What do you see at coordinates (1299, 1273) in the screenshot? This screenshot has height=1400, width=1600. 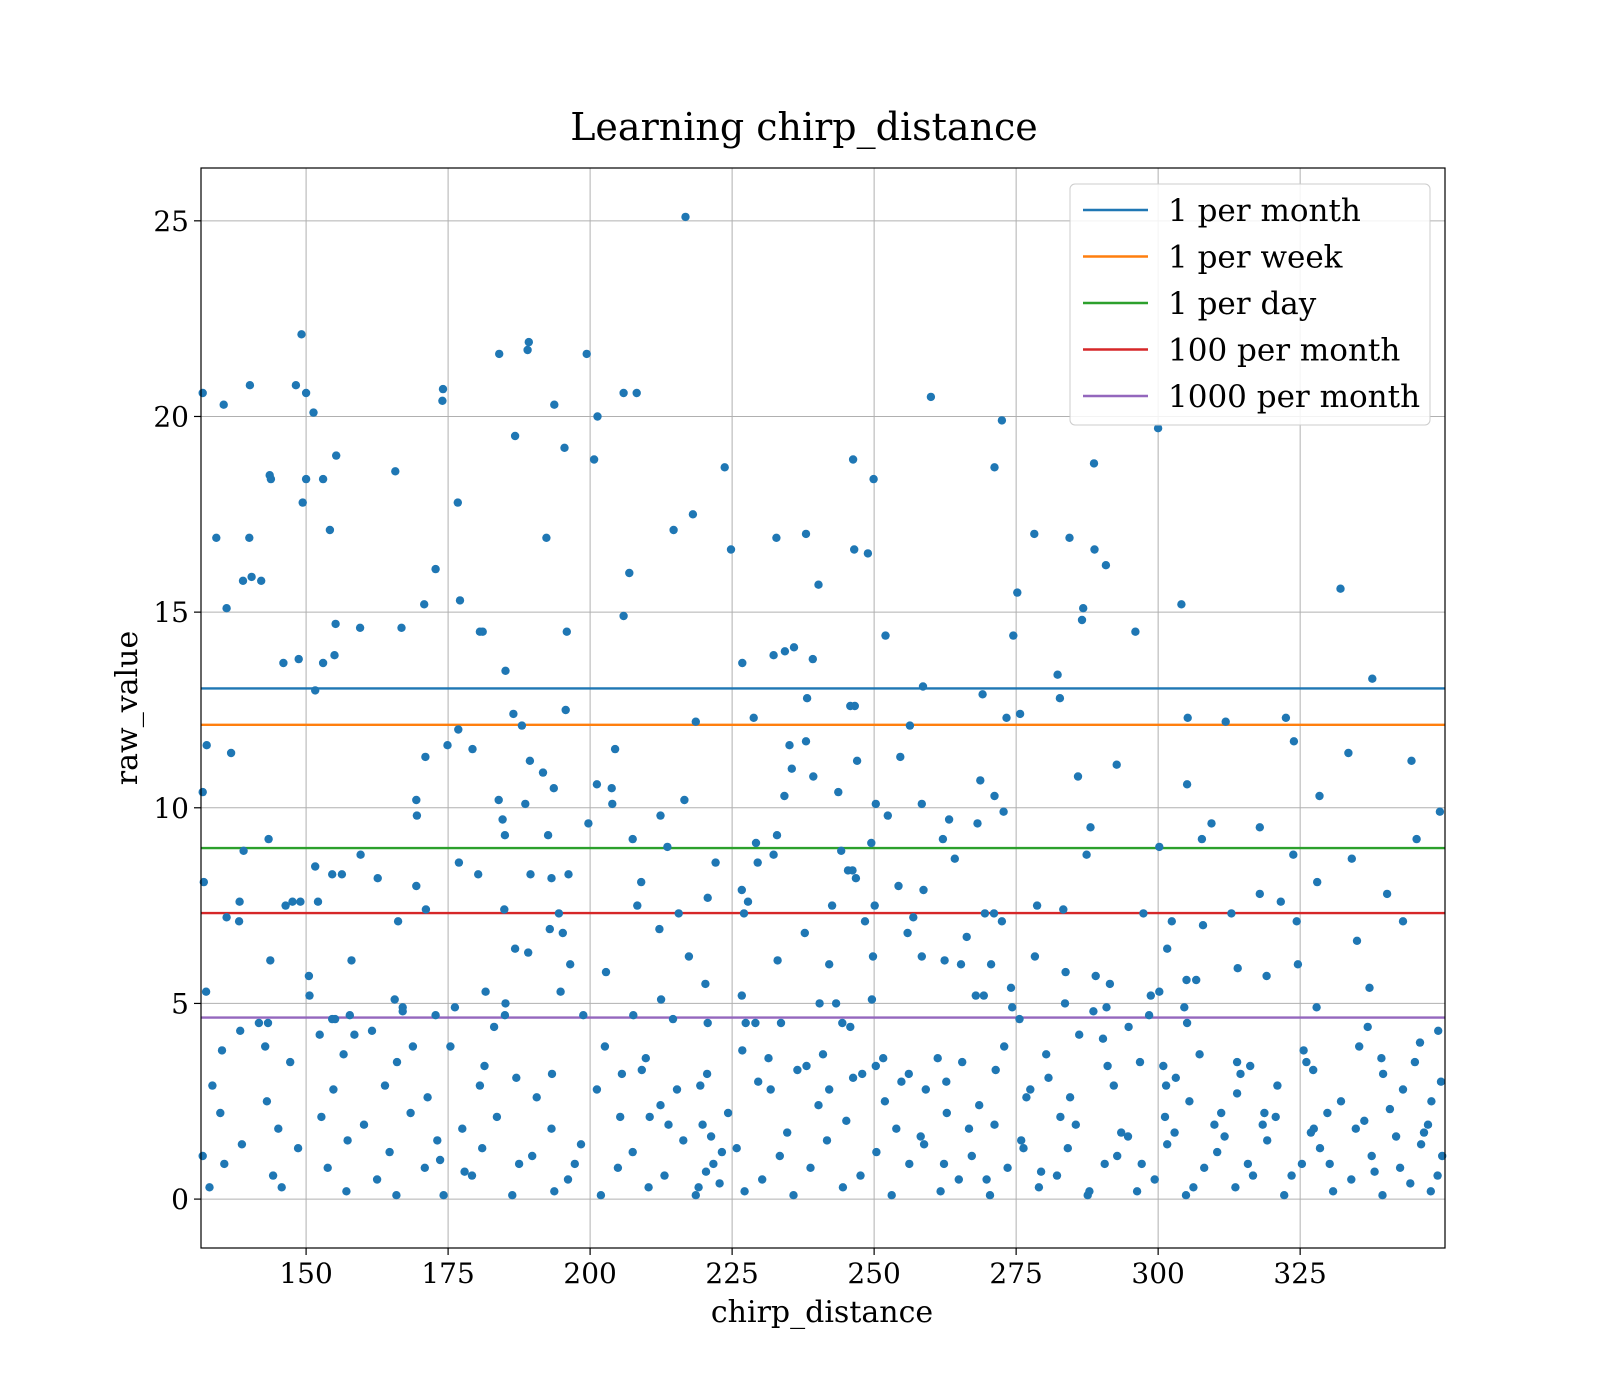 I see `x-tick-label: 325` at bounding box center [1299, 1273].